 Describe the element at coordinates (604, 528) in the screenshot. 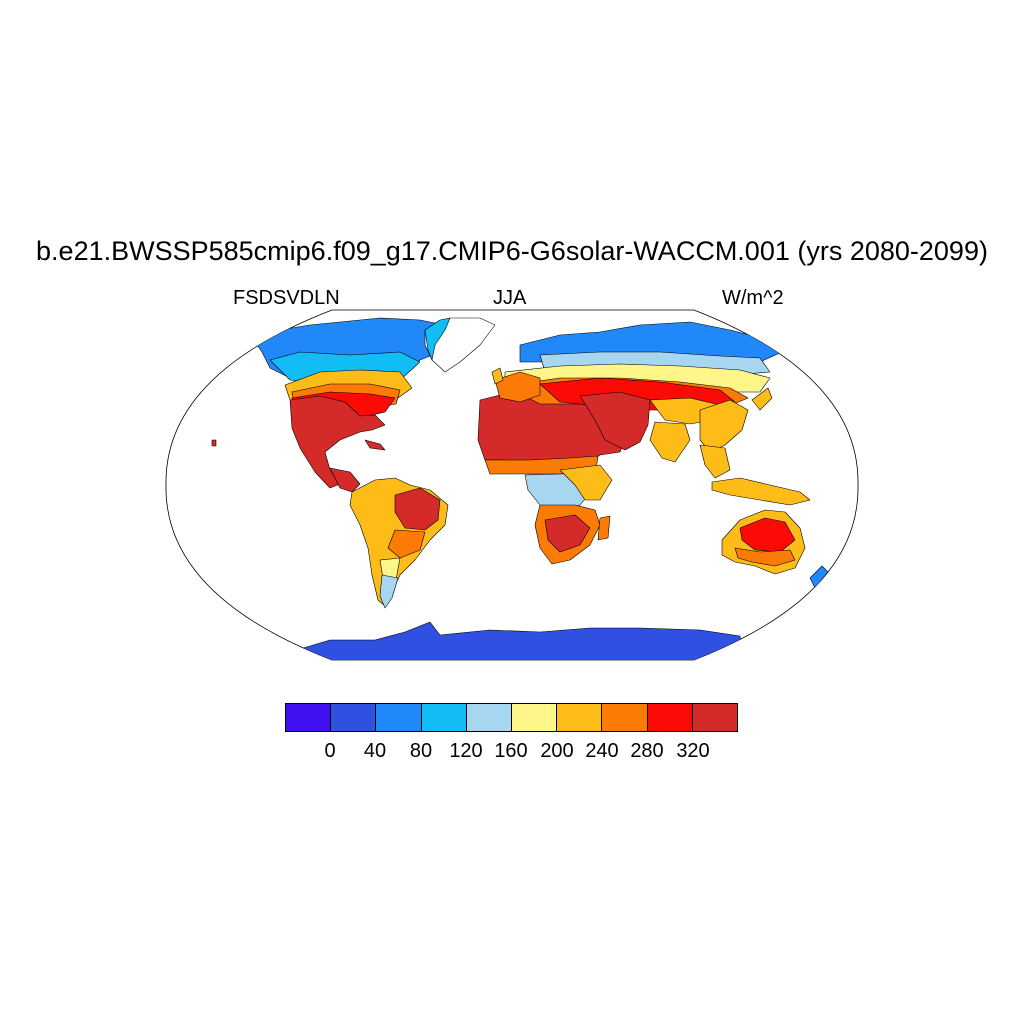

I see `madagascar` at that location.